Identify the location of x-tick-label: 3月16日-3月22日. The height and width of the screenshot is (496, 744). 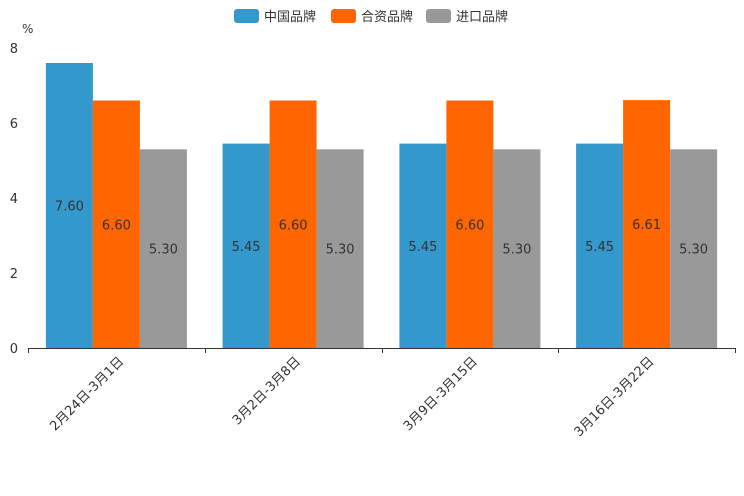
(615, 397).